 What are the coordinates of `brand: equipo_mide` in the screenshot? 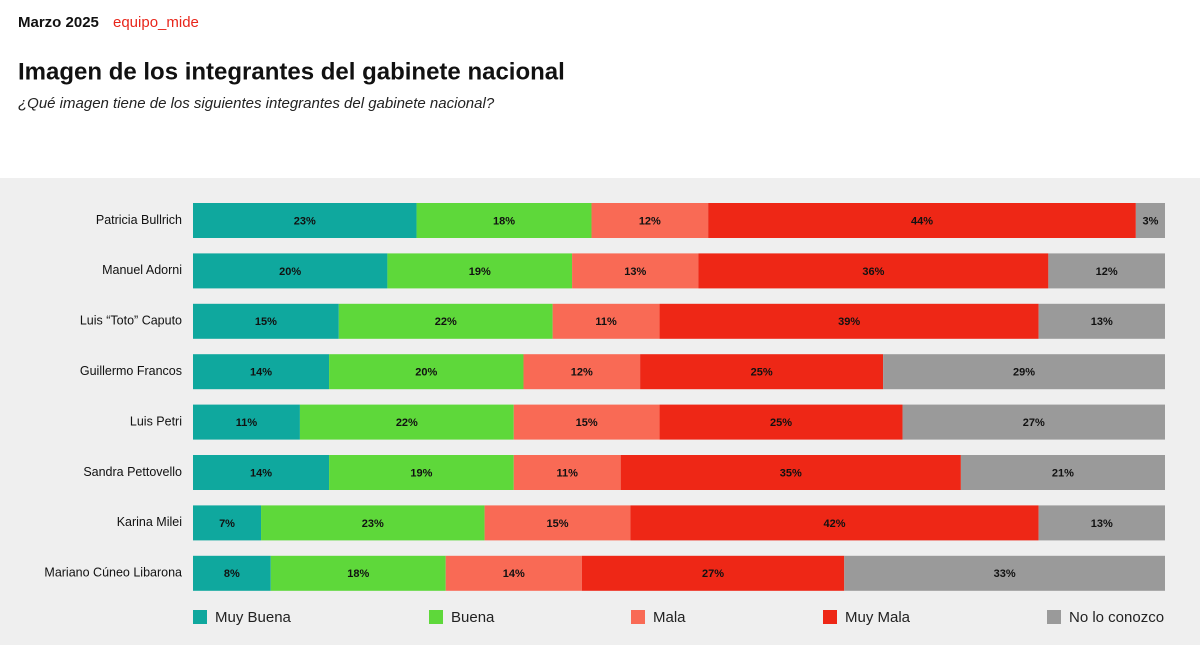 It's located at (156, 22).